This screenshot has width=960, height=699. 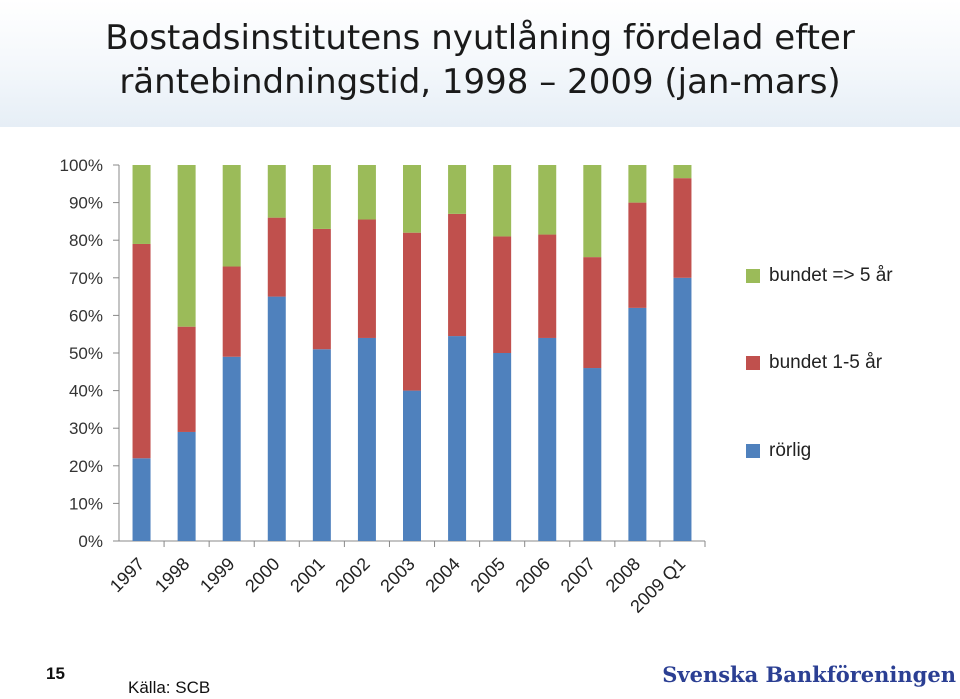 I want to click on y-tick-label: 80%, so click(x=86, y=240).